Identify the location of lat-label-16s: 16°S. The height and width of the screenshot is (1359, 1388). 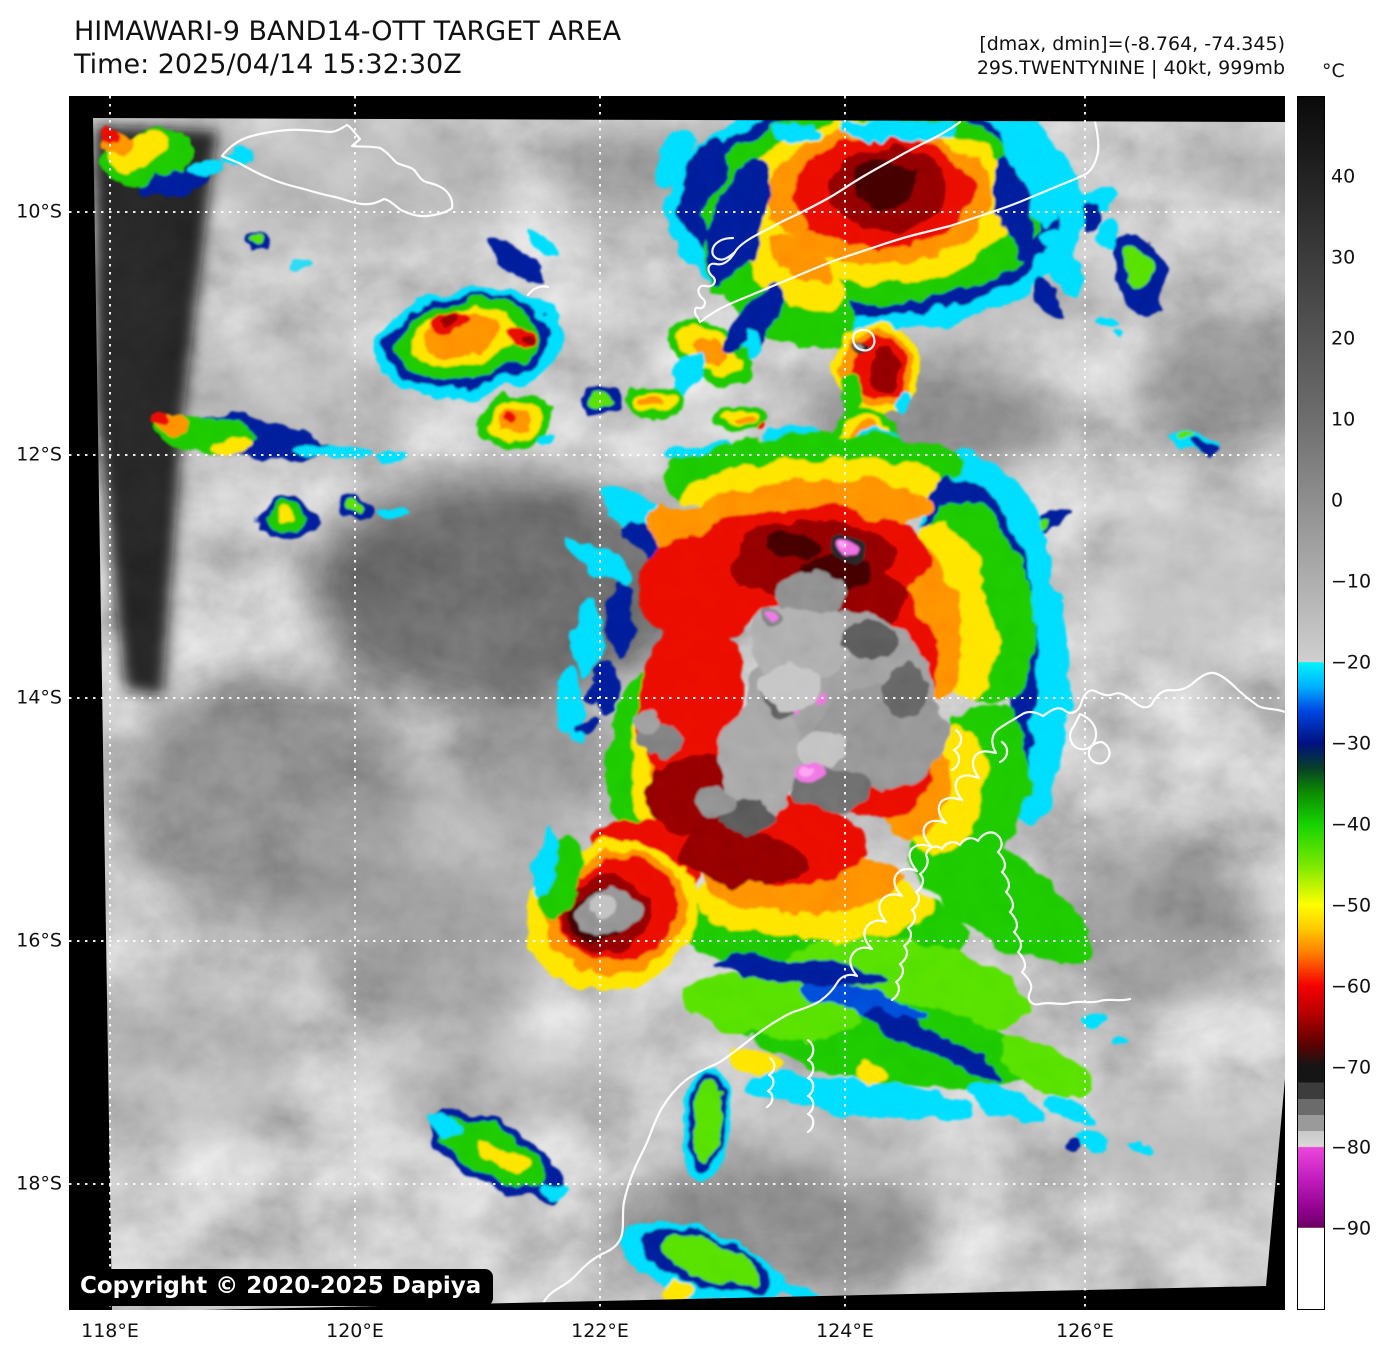
(39, 940).